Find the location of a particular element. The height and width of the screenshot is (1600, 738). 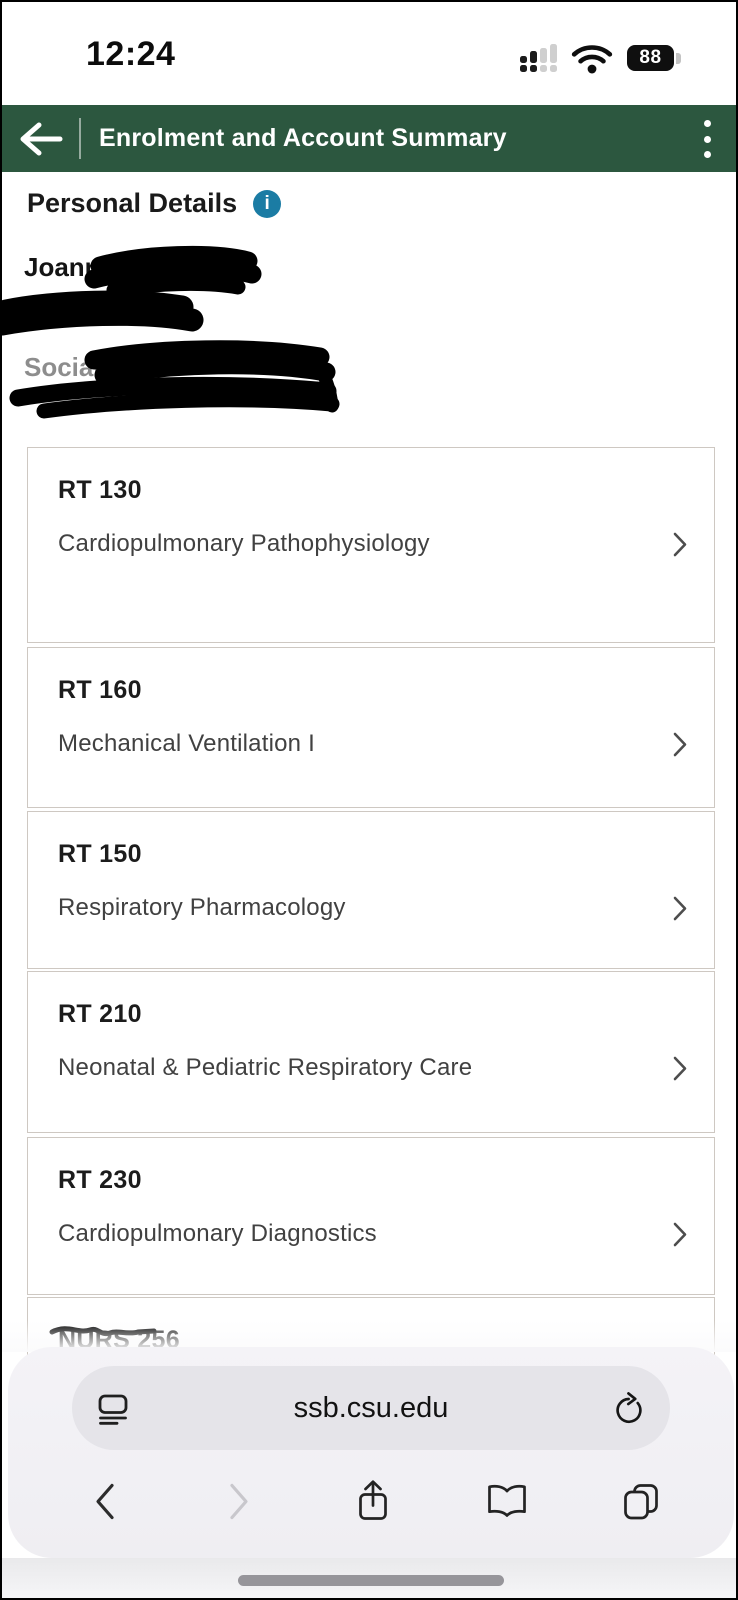

course-code: RT 130 is located at coordinates (100, 490).